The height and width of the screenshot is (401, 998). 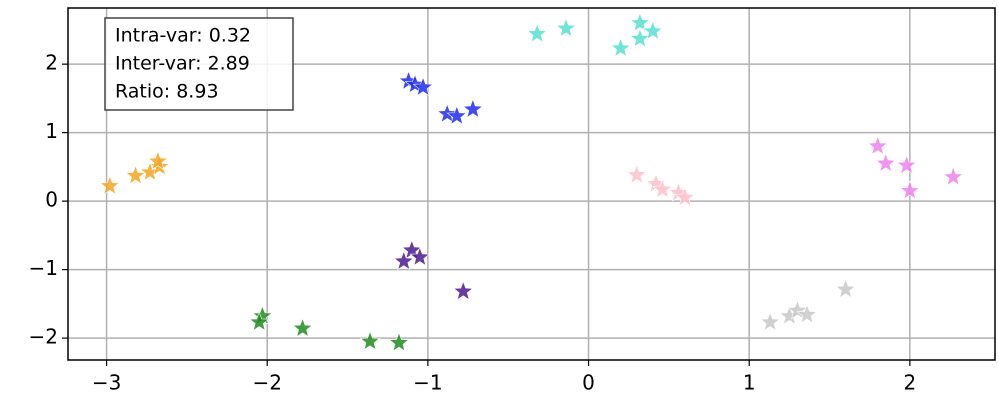 What do you see at coordinates (588, 383) in the screenshot?
I see `x-tick-label: 0` at bounding box center [588, 383].